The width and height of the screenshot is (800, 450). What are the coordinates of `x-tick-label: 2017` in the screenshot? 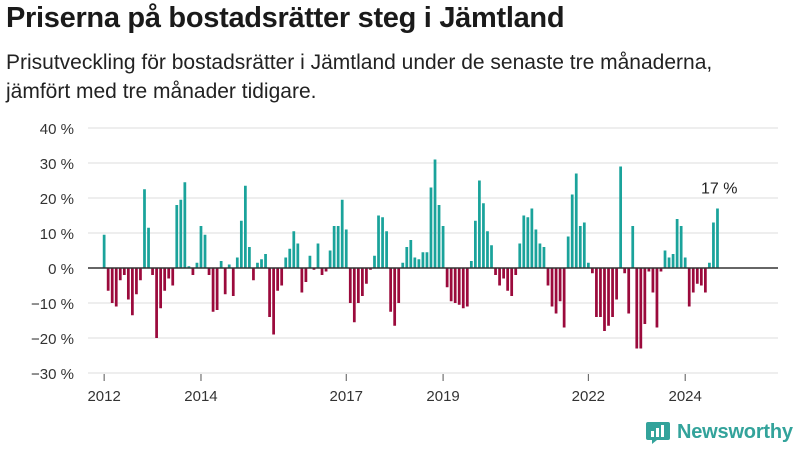 It's located at (346, 396).